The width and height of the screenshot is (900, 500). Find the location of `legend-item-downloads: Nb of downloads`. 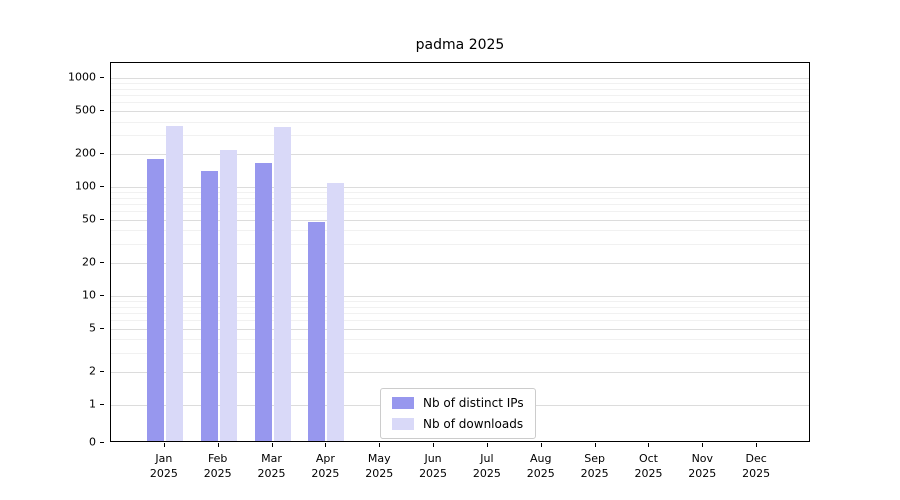

legend-item-downloads: Nb of downloads is located at coordinates (458, 424).